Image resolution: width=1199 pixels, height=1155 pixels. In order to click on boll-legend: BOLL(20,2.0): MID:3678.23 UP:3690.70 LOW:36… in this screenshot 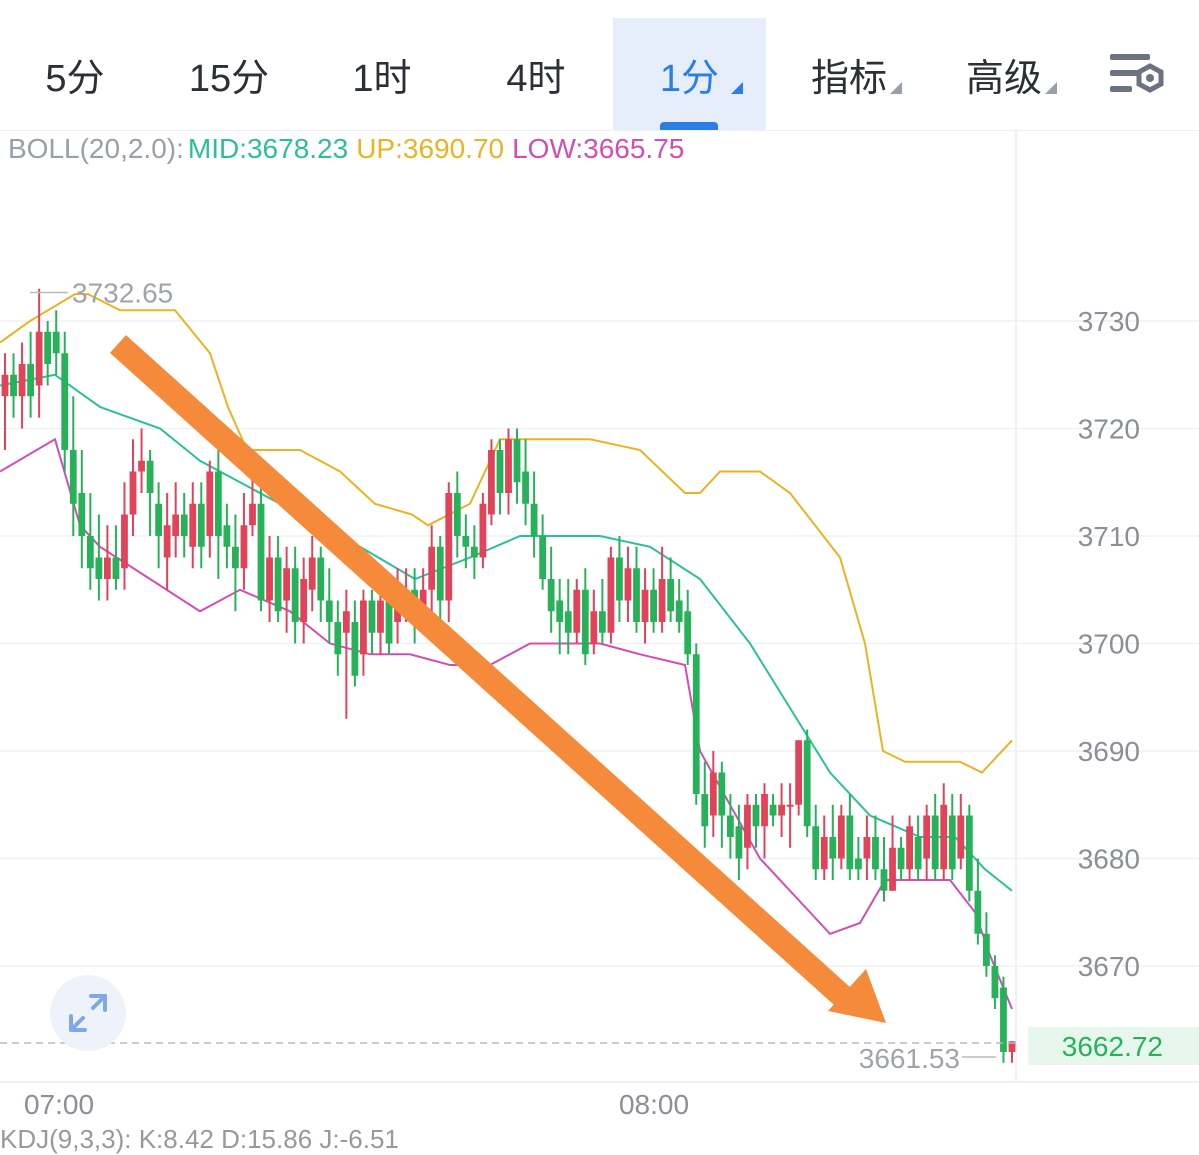, I will do `click(350, 149)`.